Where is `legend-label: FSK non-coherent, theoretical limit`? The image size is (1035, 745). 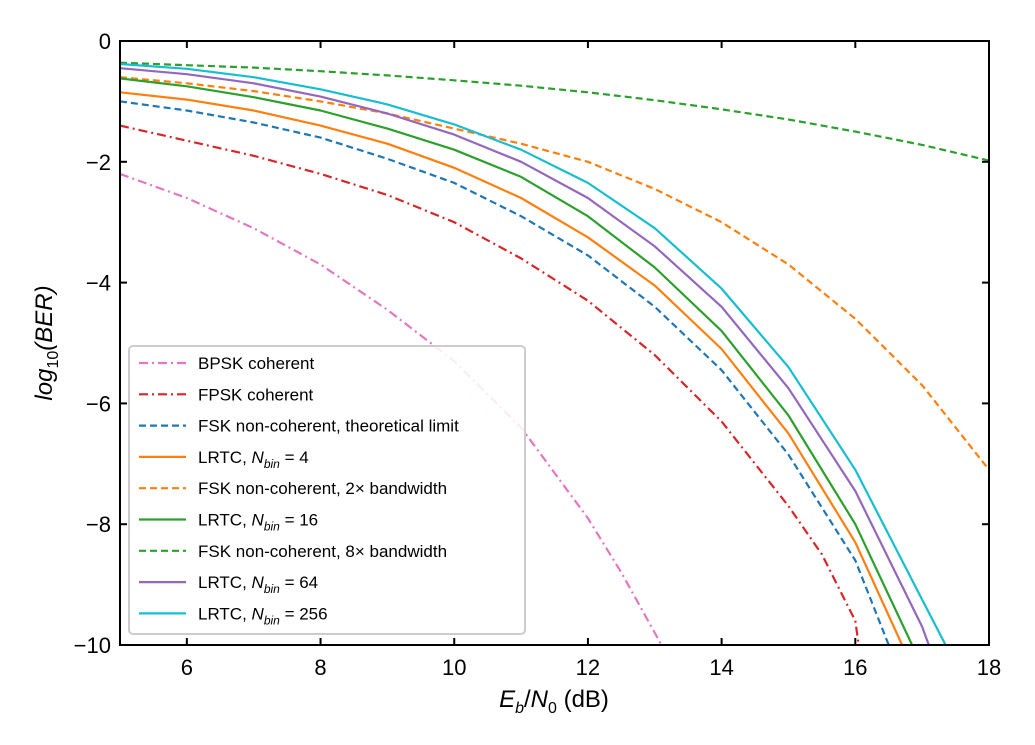
legend-label: FSK non-coherent, theoretical limit is located at coordinates (328, 426).